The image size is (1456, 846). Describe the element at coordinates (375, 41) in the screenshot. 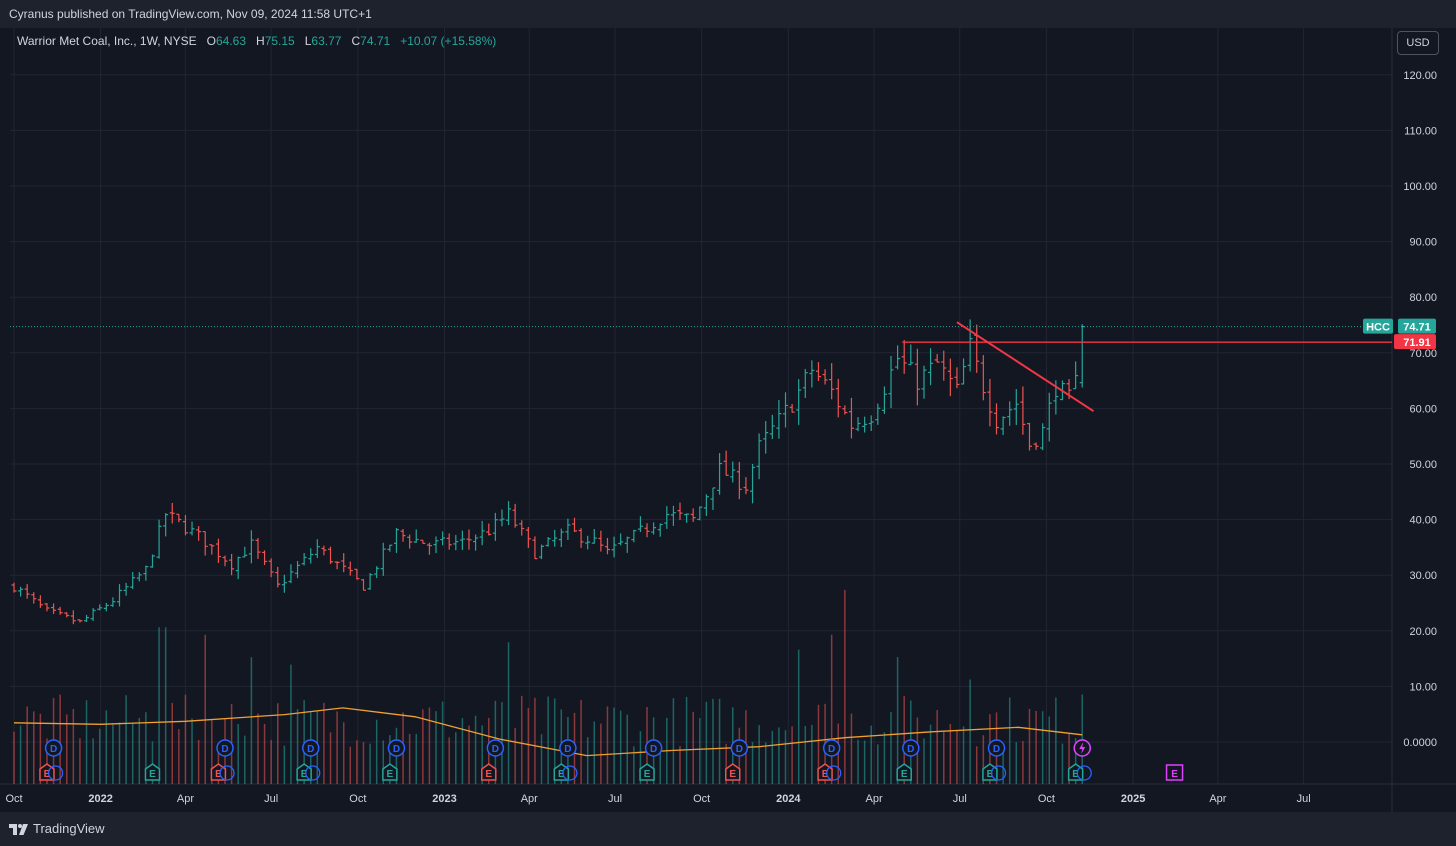

I see `legend-close-value: 74.71` at that location.